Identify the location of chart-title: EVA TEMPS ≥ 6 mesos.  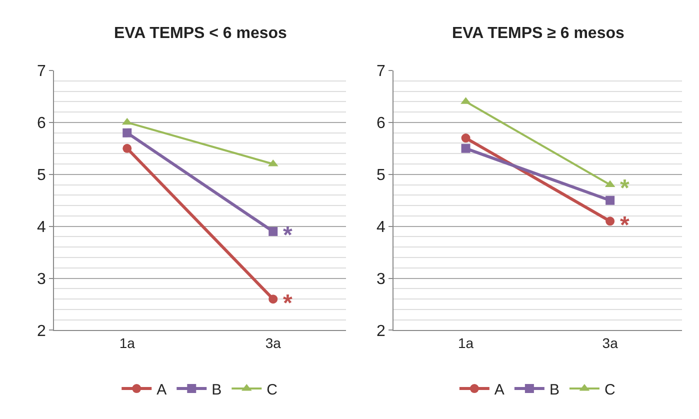
(538, 33).